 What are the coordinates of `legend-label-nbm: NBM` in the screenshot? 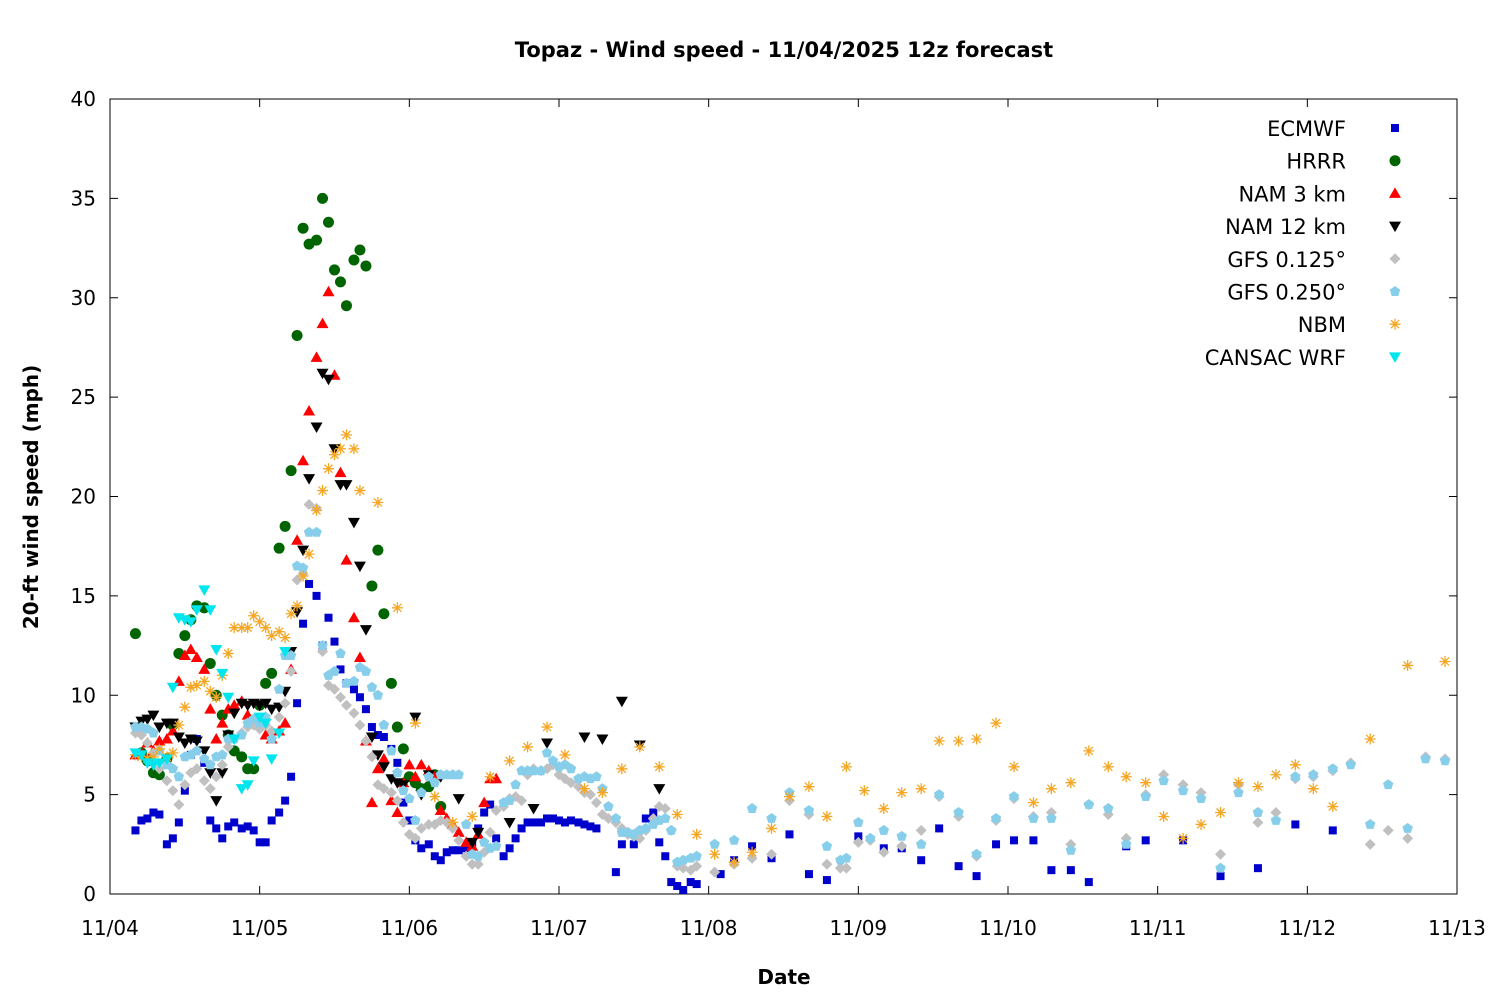 It's located at (1322, 325).